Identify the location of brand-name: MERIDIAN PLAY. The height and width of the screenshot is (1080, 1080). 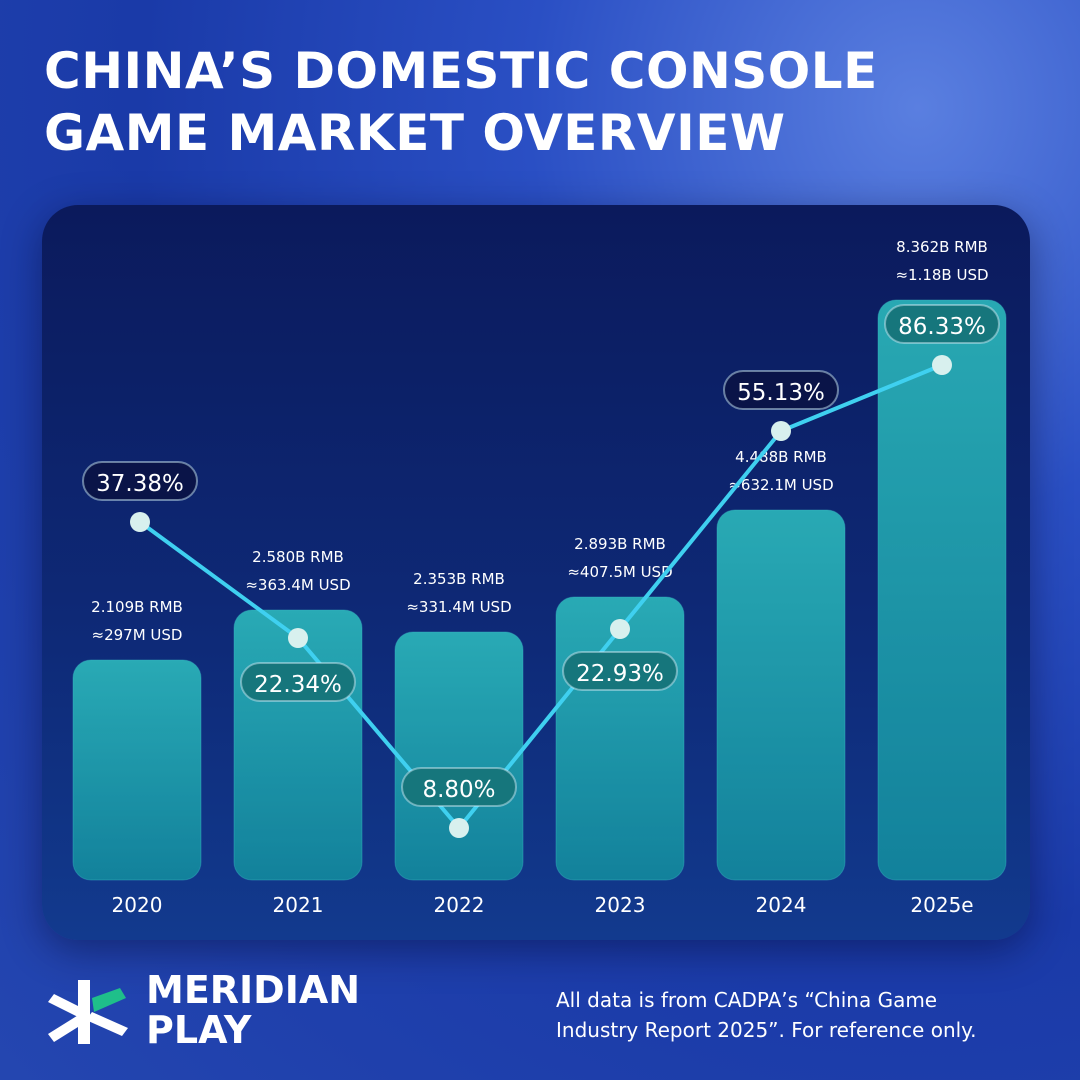
(253, 1010).